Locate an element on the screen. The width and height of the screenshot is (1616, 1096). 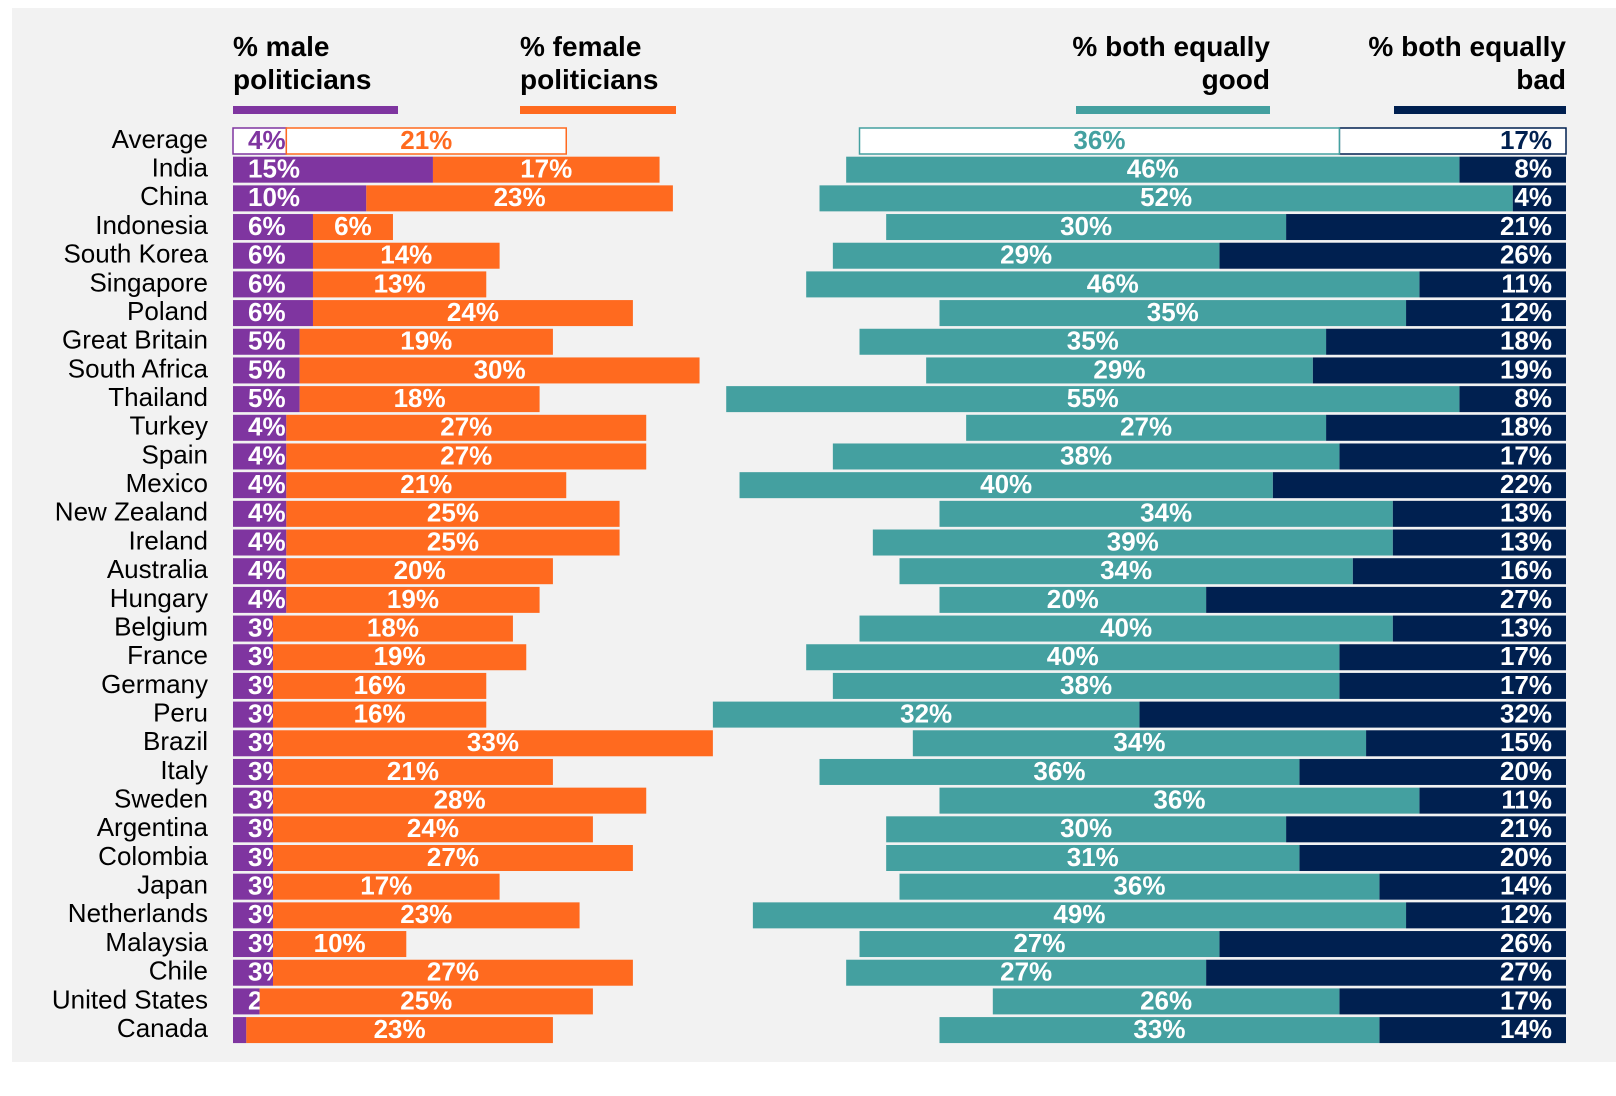
category-label: Poland is located at coordinates (167, 311).